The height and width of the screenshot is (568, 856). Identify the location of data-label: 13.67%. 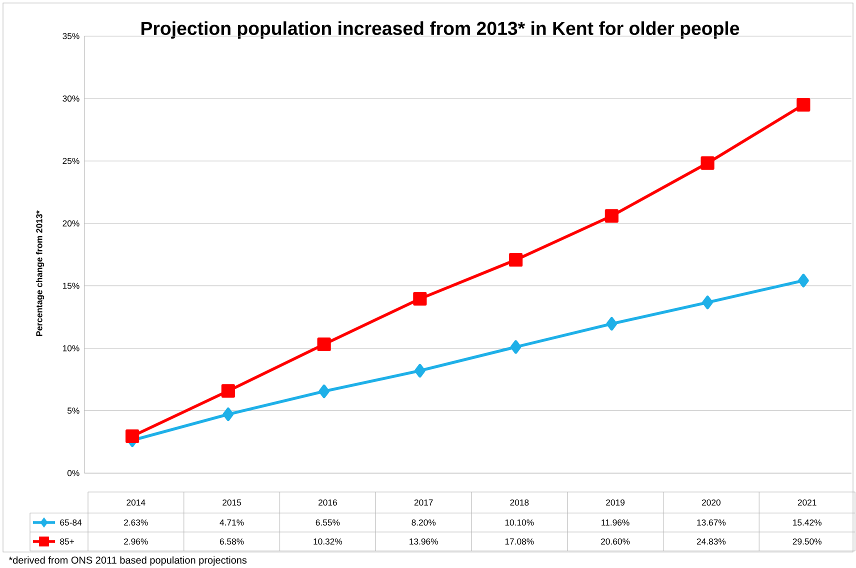
(711, 522).